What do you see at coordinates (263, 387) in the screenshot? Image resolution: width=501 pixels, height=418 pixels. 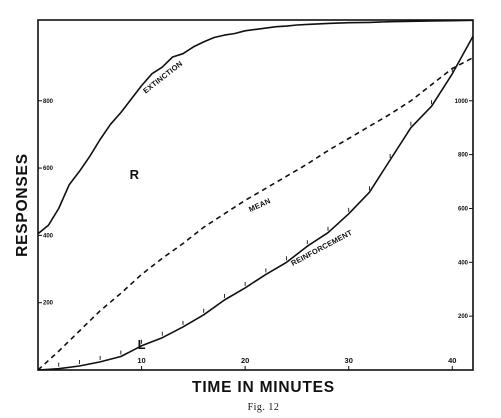 I see `x-axis-title: TIME IN MINUTES` at bounding box center [263, 387].